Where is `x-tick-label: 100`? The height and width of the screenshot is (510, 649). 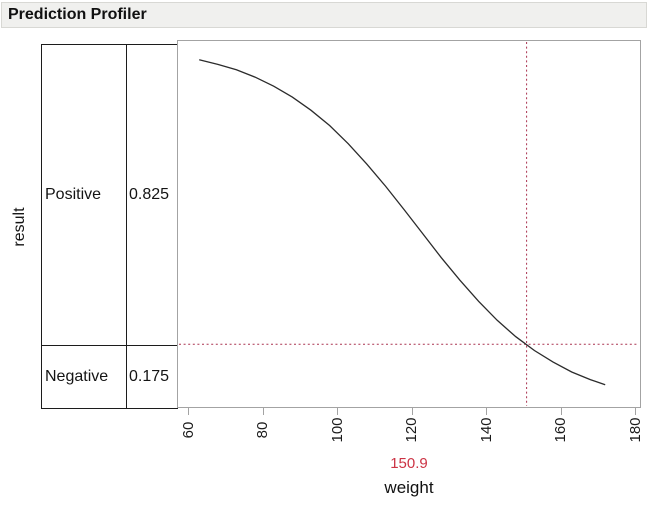 x-tick-label: 100 is located at coordinates (337, 430).